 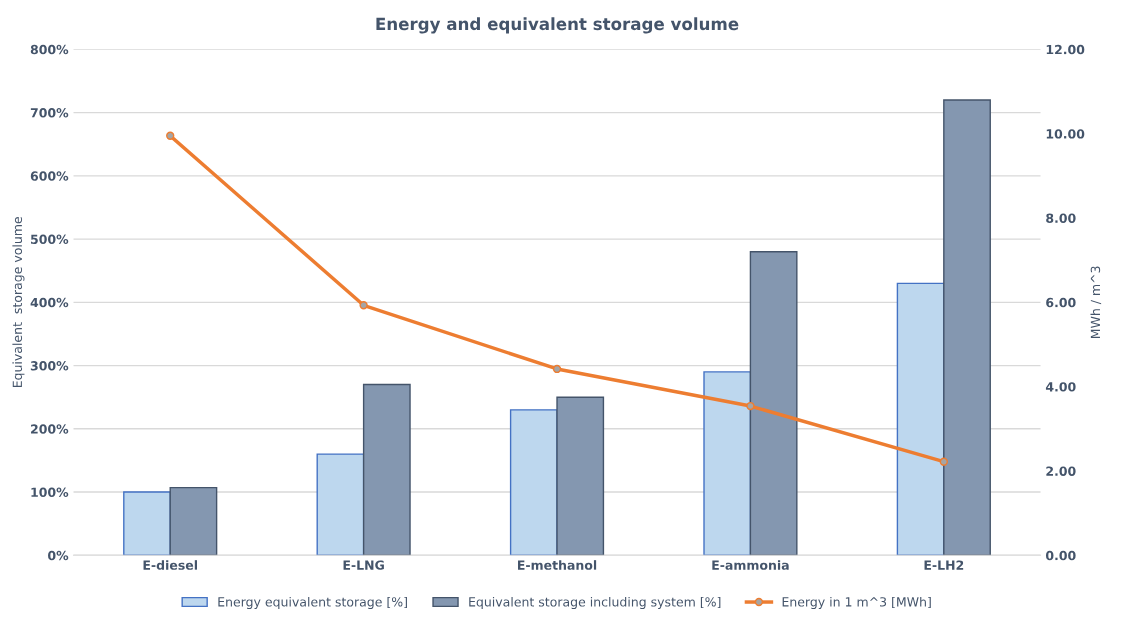 What do you see at coordinates (50, 429) in the screenshot?
I see `y-tick-label: 200%` at bounding box center [50, 429].